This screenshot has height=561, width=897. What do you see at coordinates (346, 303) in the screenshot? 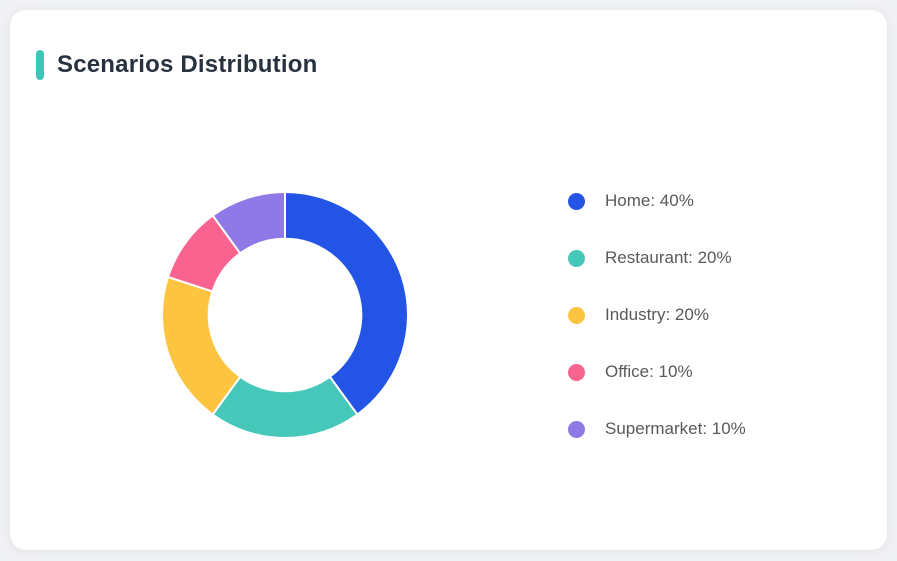
I see `pie-slice-home` at bounding box center [346, 303].